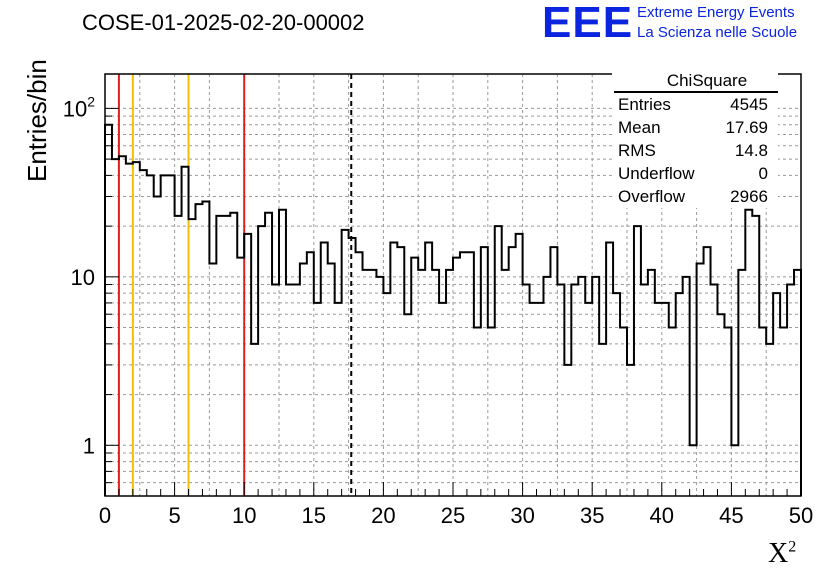 This screenshot has height=572, width=836. I want to click on stats-label: Overflow, so click(652, 196).